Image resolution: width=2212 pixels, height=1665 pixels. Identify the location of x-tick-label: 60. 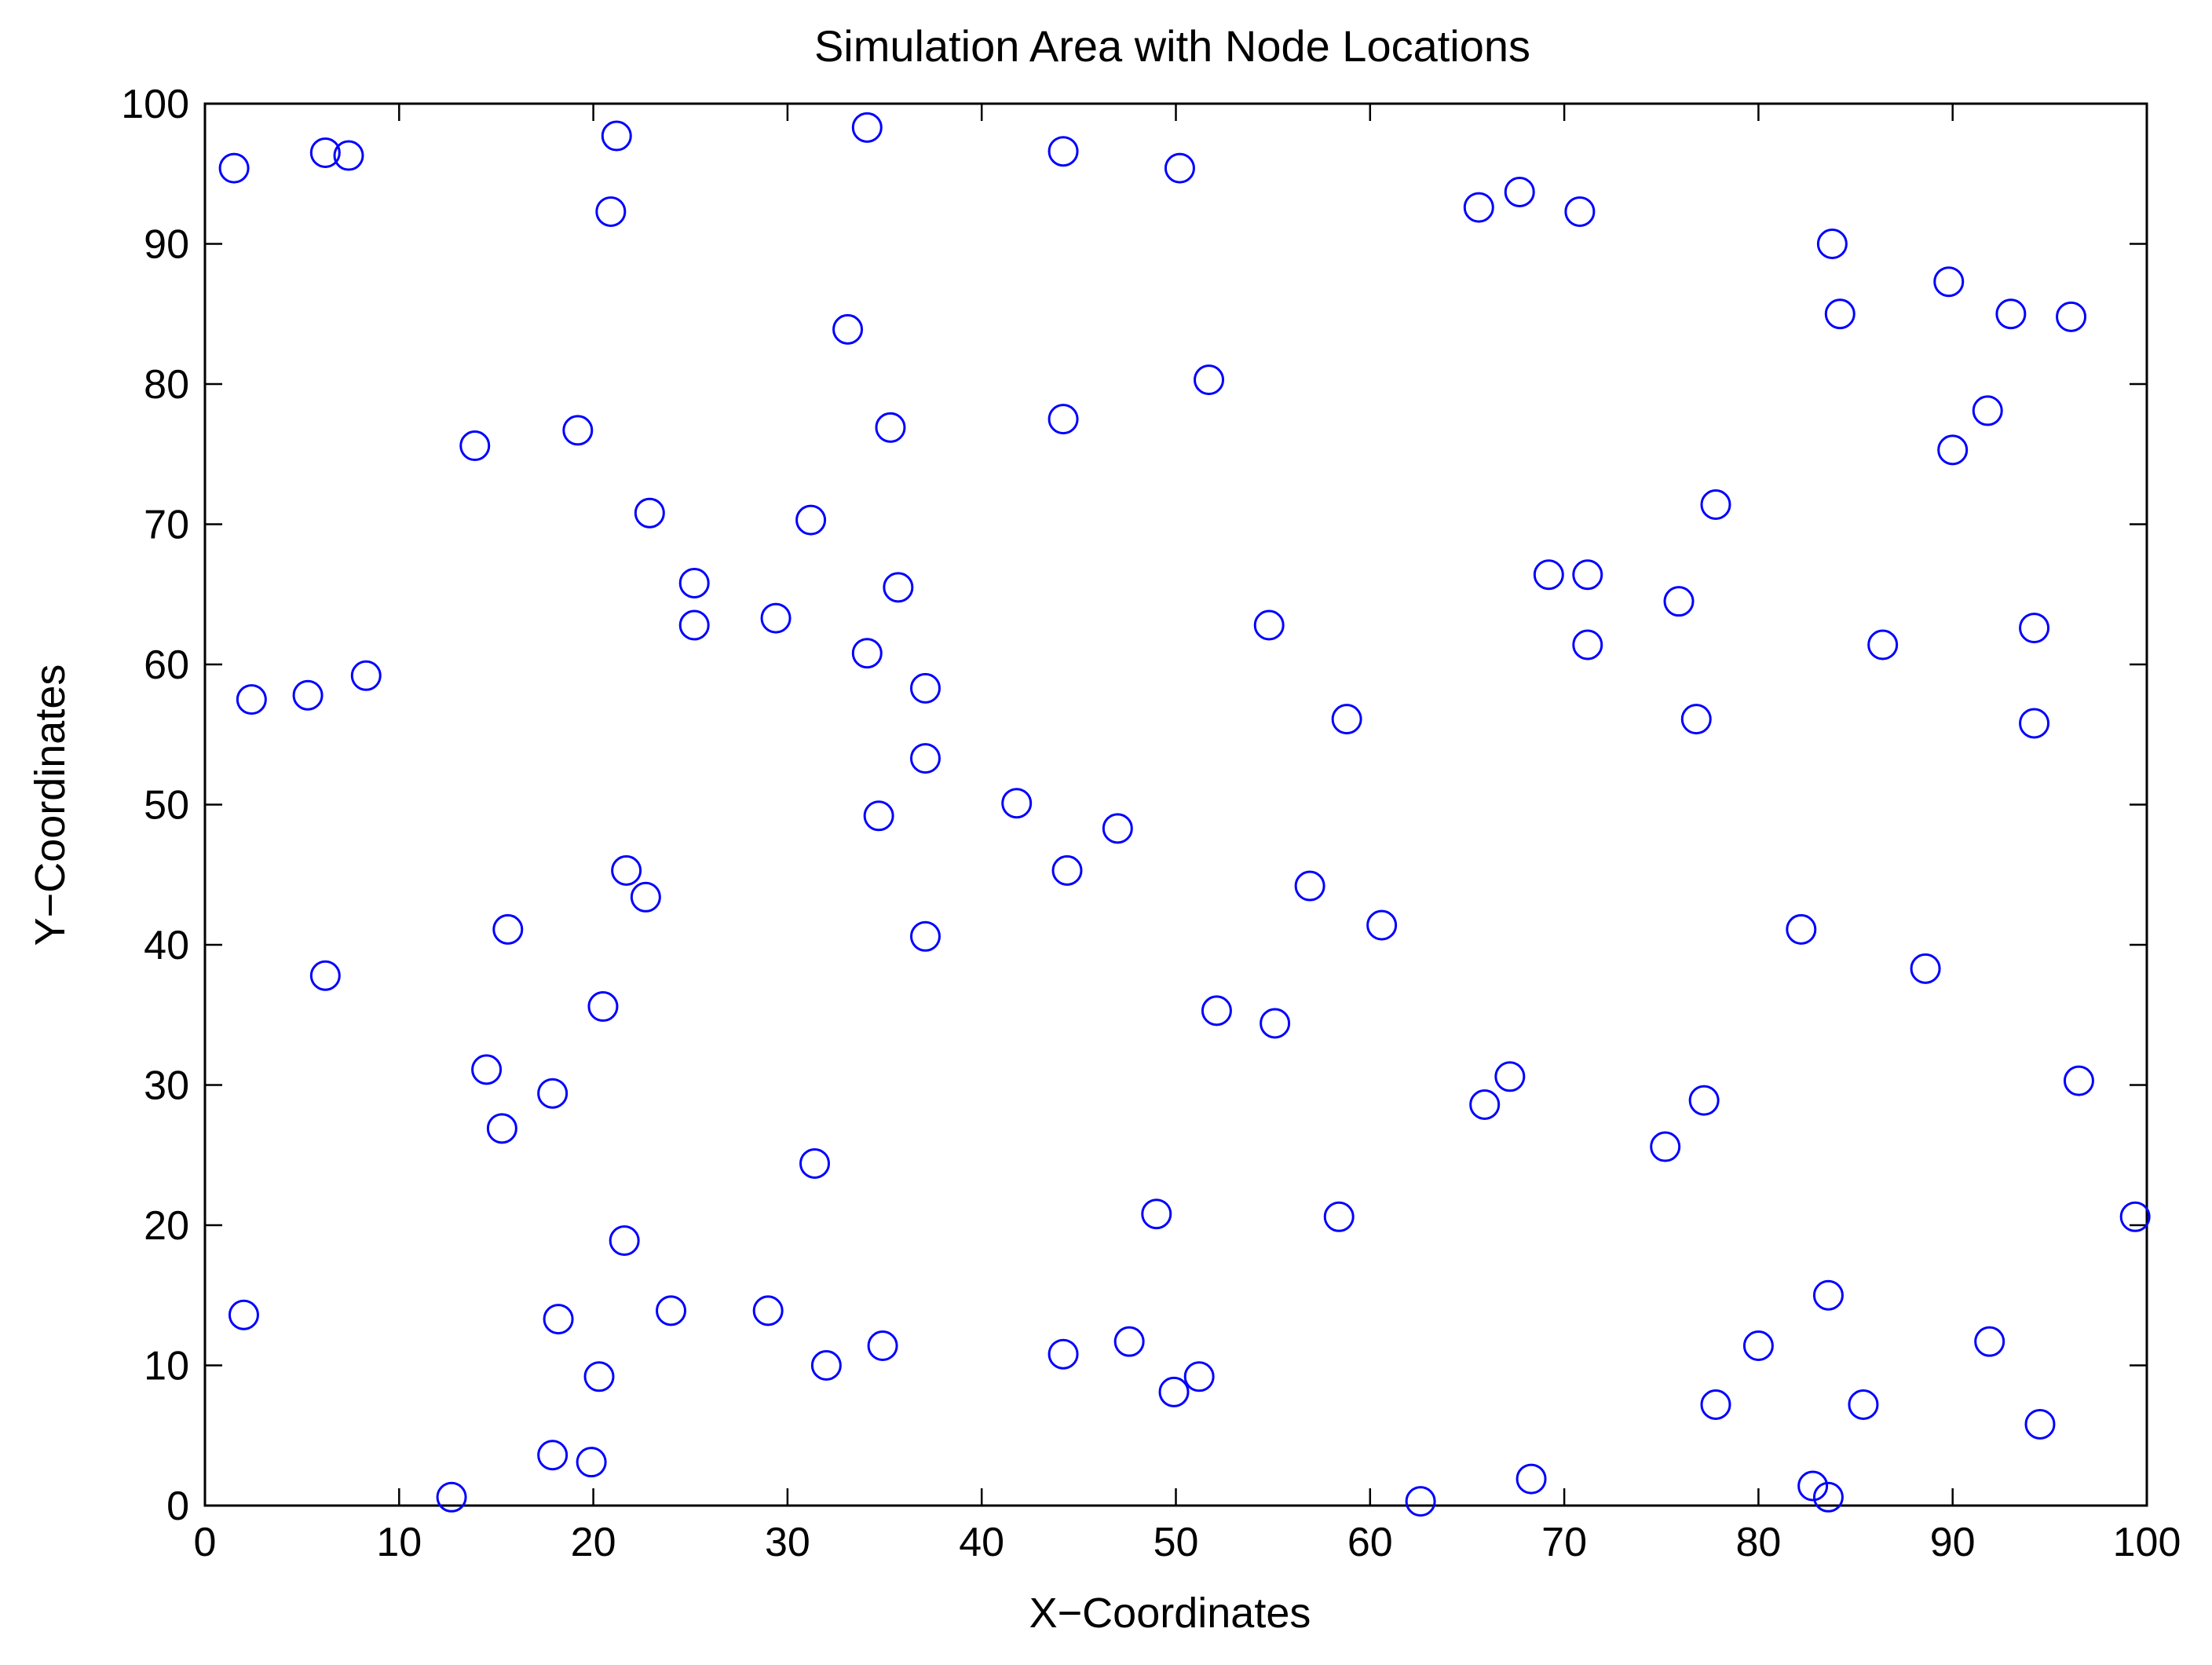
(1370, 1542).